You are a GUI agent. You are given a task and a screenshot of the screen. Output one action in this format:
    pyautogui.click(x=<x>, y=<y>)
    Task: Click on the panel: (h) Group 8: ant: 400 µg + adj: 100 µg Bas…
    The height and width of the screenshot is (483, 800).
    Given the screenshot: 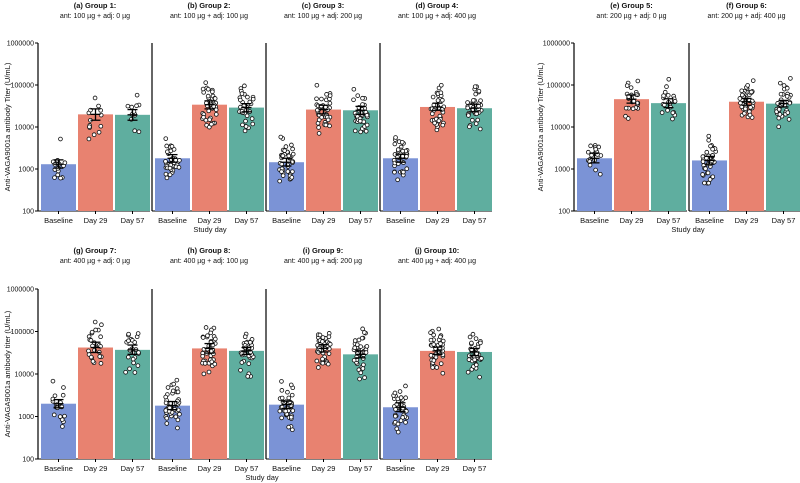 What is the action you would take?
    pyautogui.click(x=207, y=359)
    